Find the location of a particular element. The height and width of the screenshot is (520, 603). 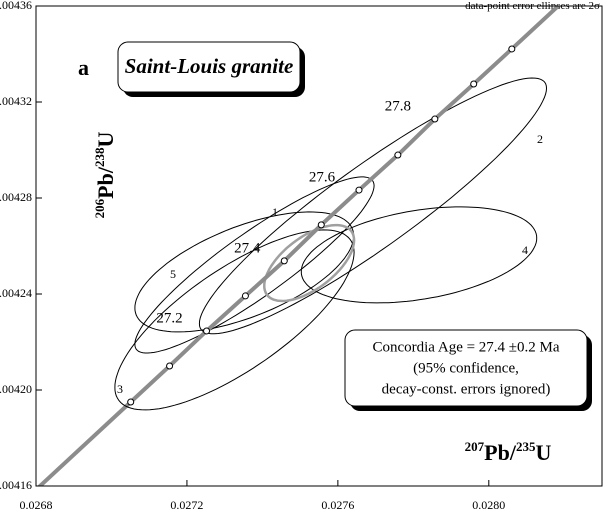

x-tick-label: 0.0280 is located at coordinates (488, 505).